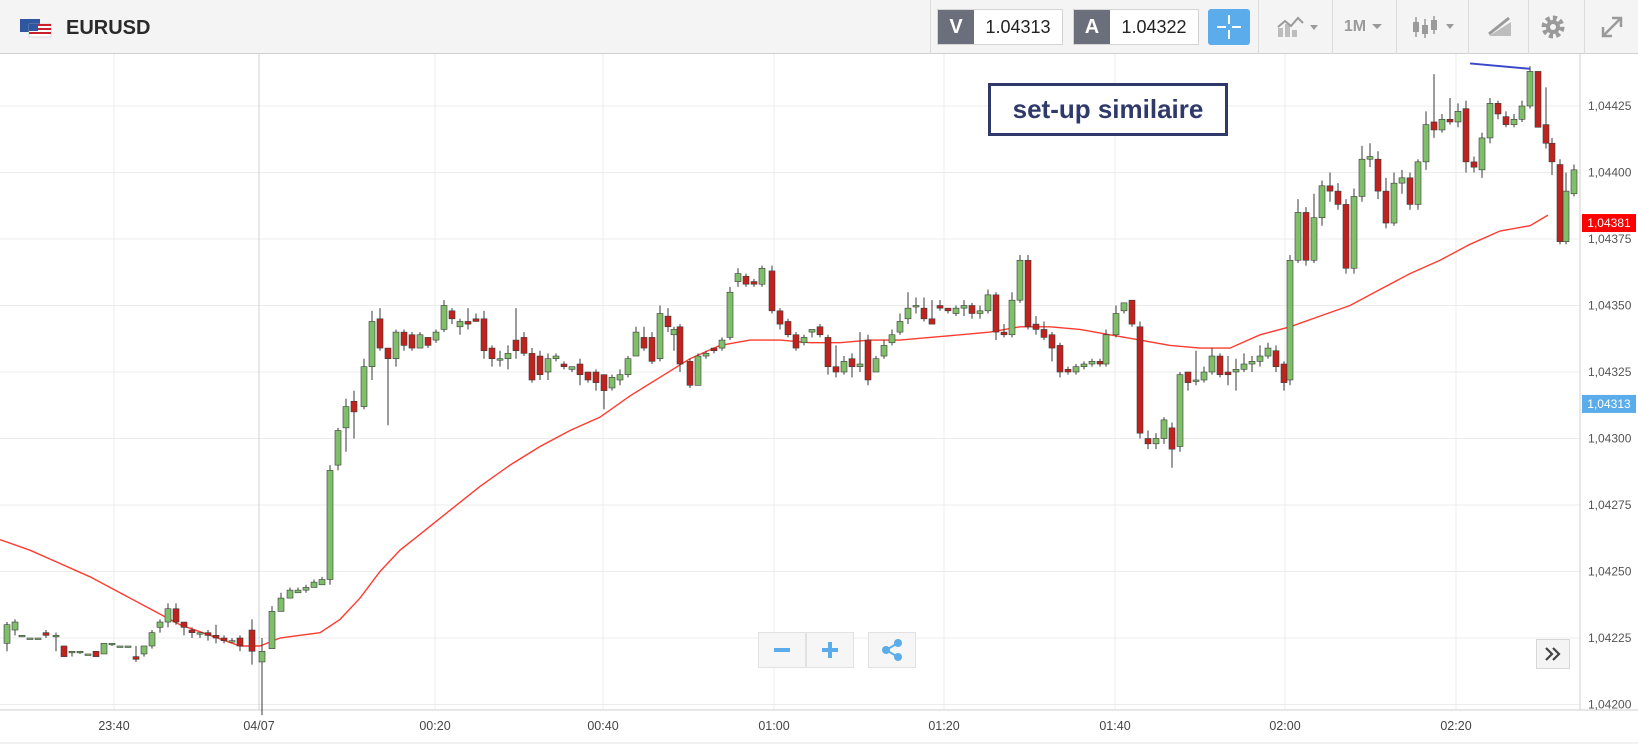  I want to click on drawing-tools-button, so click(1500, 27).